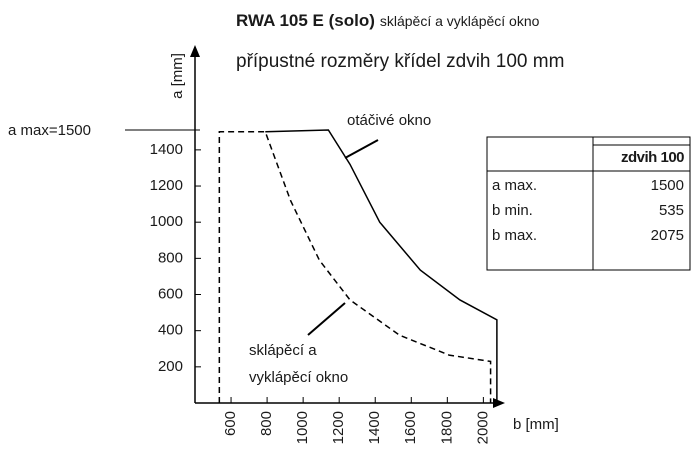 The image size is (697, 457). Describe the element at coordinates (283, 350) in the screenshot. I see `annotation: sklápěcí a` at that location.